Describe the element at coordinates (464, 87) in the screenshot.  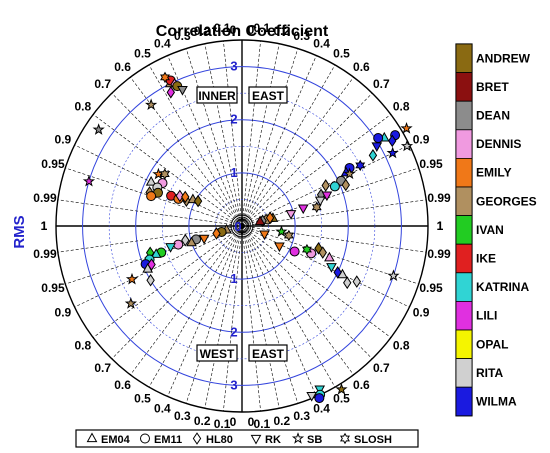
I see `colorbar-swatch-bret` at that location.